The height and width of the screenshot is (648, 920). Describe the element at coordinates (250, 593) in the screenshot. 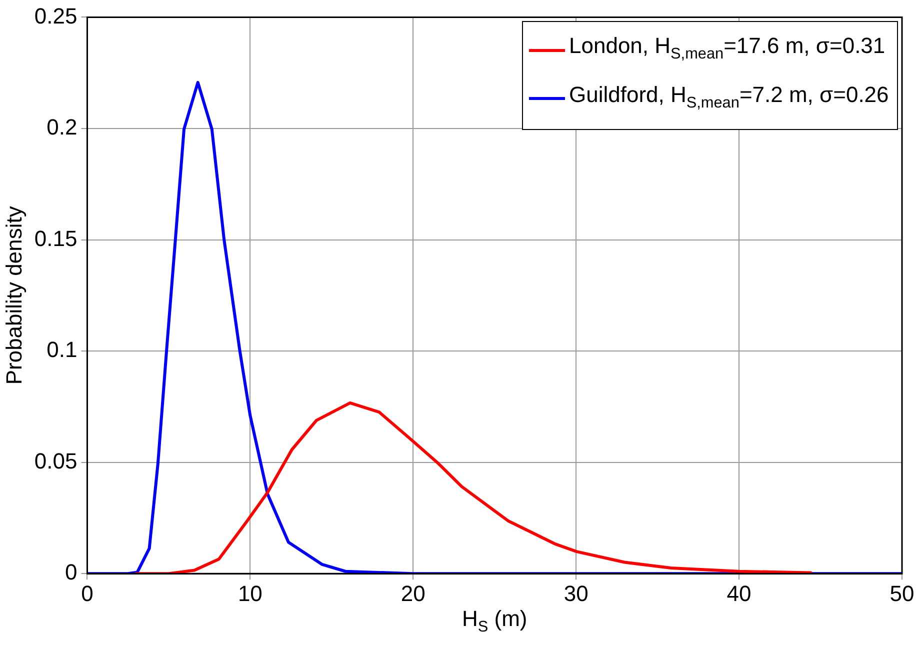

I see `x-tick-label: 10` at that location.